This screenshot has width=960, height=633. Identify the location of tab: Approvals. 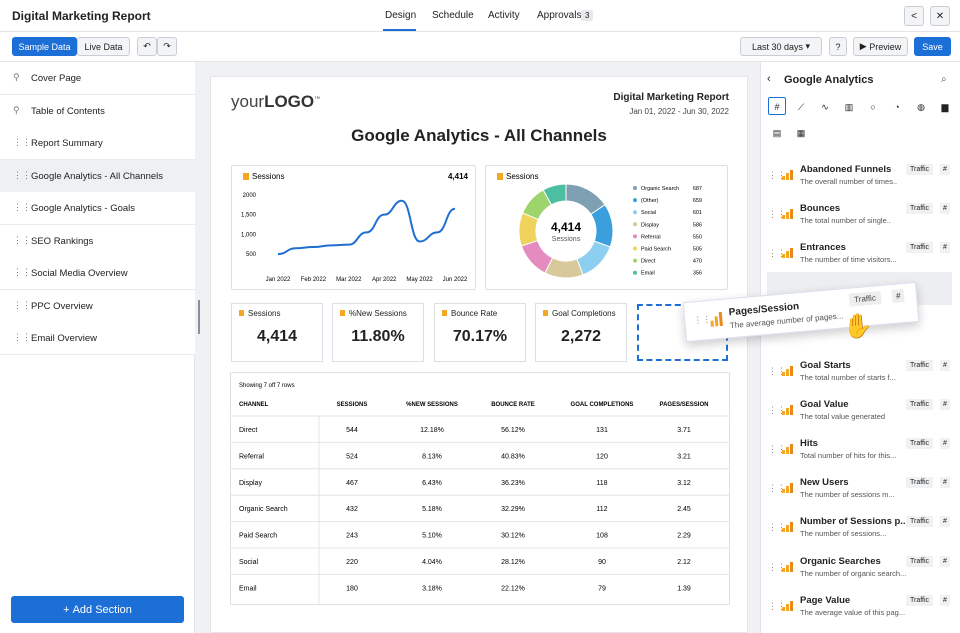
(559, 15).